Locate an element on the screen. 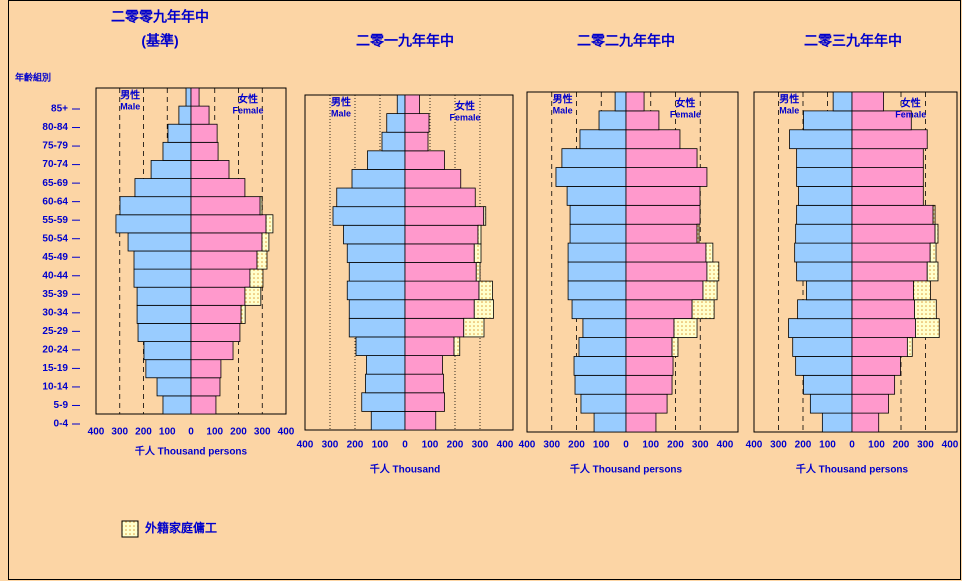  series-label: 男性 is located at coordinates (563, 99).